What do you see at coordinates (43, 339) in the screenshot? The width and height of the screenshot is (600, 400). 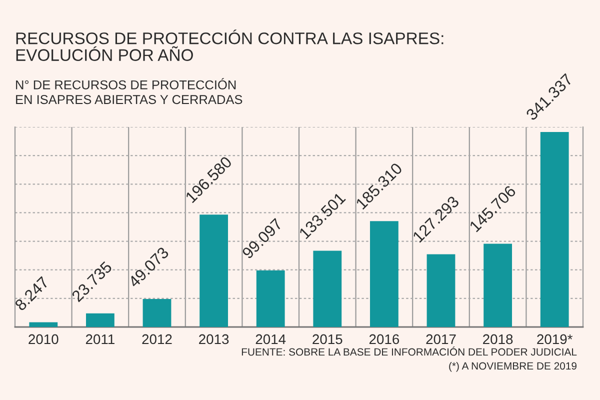 I see `x-tick-label: 2010` at bounding box center [43, 339].